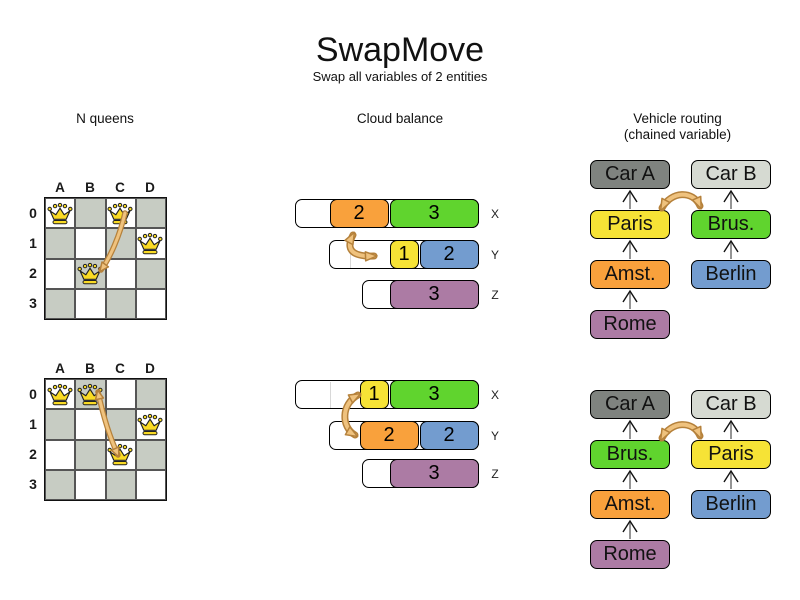 This screenshot has height=600, width=800. Describe the element at coordinates (677, 134) in the screenshot. I see `vehicle-routing-header-line2: (chained variable)` at that location.